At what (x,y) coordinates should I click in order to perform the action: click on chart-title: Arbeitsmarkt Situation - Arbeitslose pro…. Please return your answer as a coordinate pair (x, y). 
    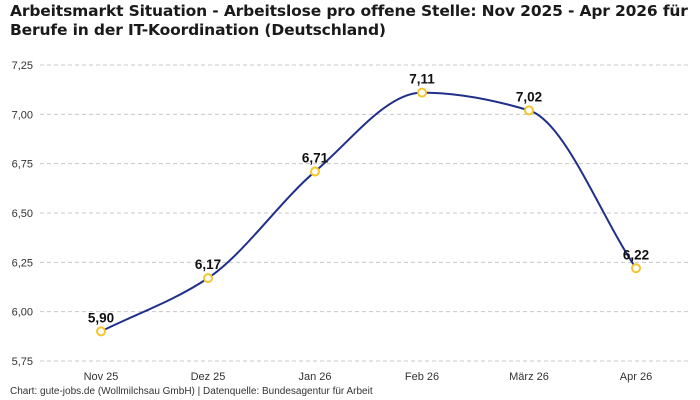
    Looking at the image, I should click on (349, 20).